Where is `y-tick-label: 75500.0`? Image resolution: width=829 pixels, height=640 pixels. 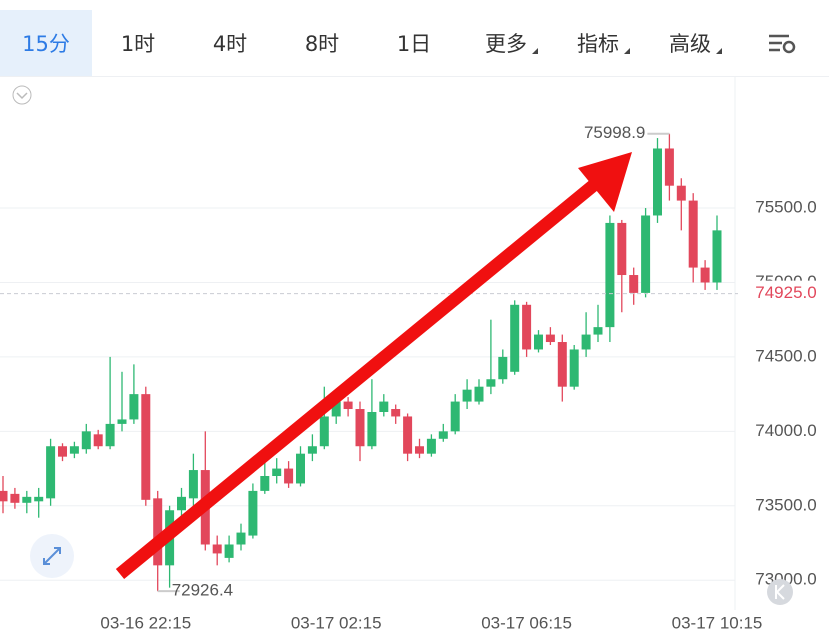 y-tick-label: 75500.0 is located at coordinates (785, 207).